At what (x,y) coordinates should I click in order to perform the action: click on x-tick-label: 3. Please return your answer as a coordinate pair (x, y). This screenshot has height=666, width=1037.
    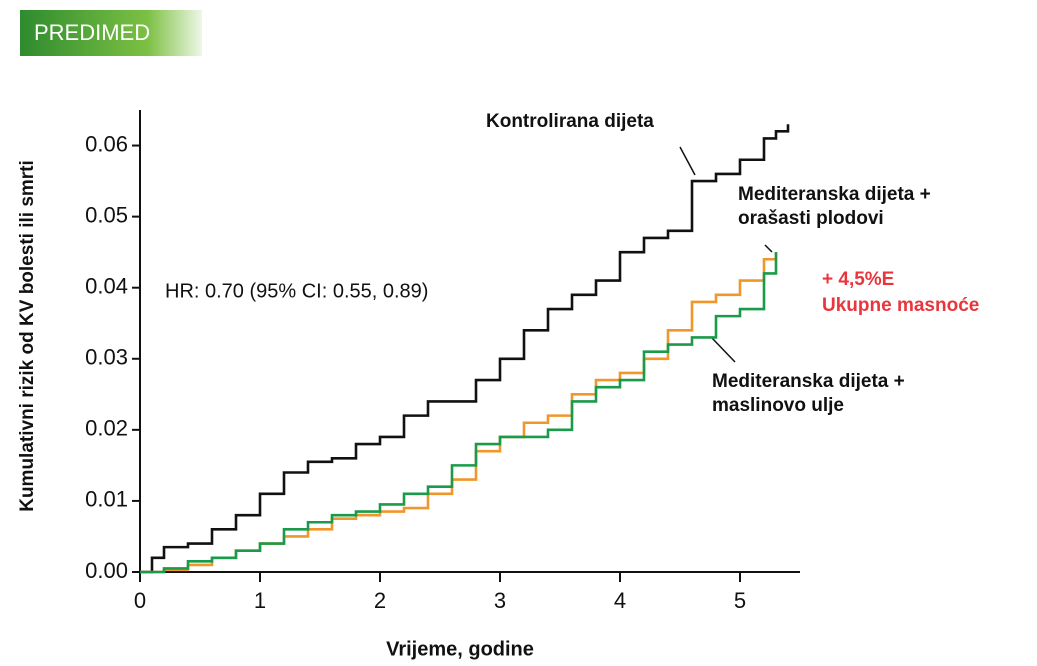
    Looking at the image, I should click on (500, 600).